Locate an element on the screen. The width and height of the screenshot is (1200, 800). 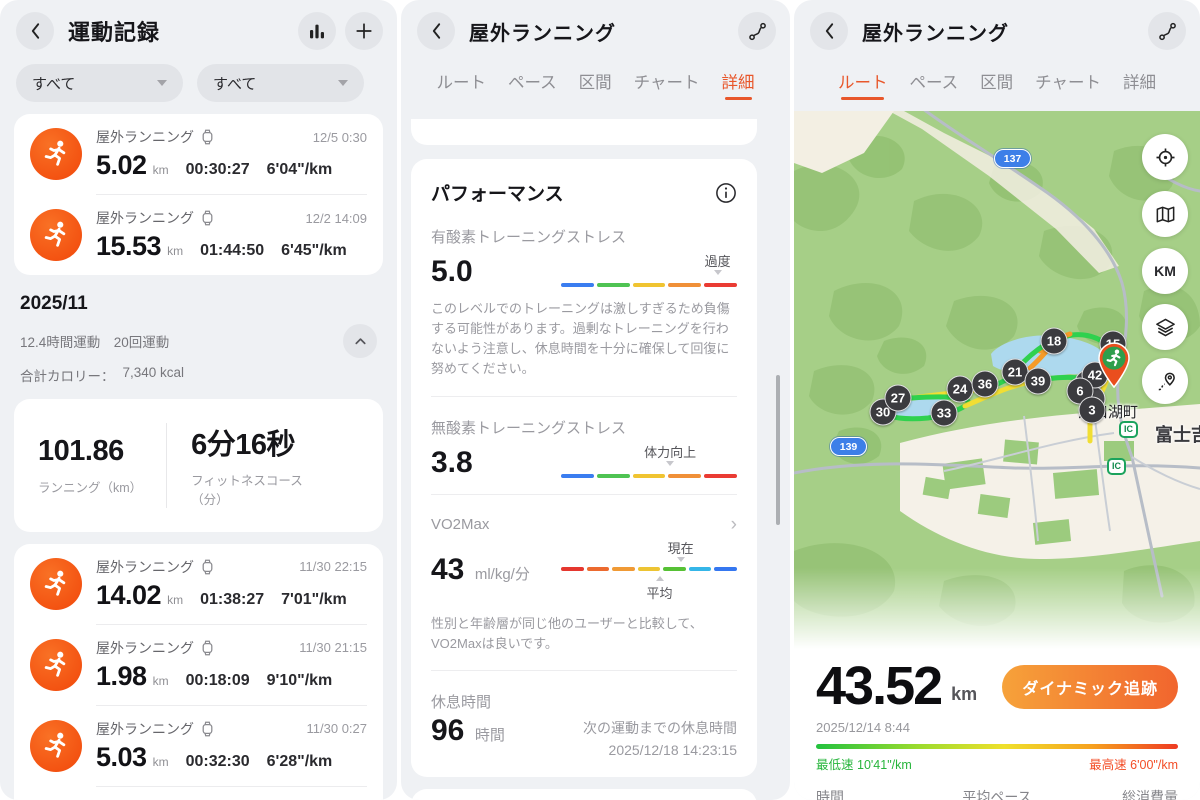
anaerobic-stress-label: 無酸素トレーニングストレス is located at coordinates (529, 428).